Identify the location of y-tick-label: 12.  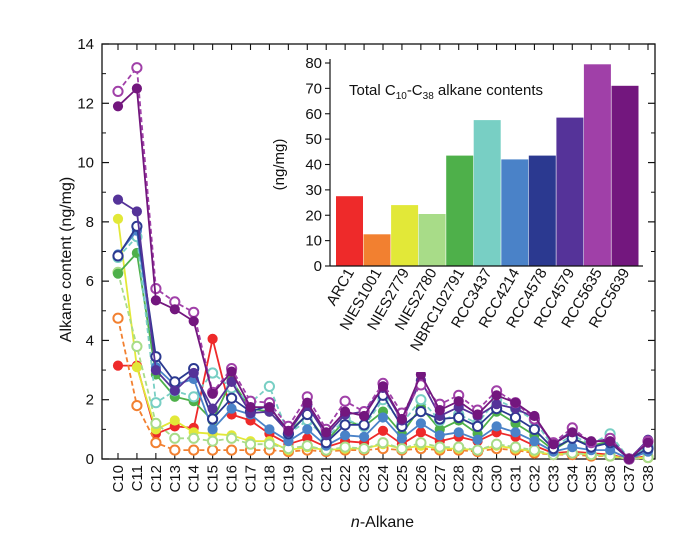
(85, 103).